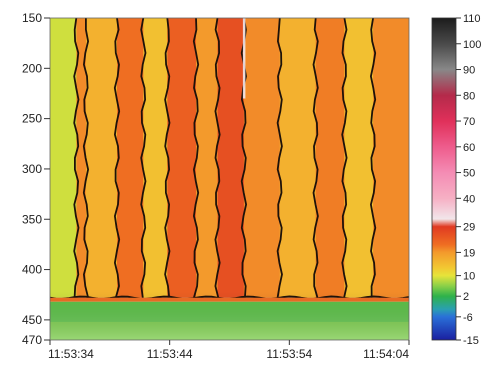 The width and height of the screenshot is (489, 372). What do you see at coordinates (289, 354) in the screenshot?
I see `x-tick-label-2: 11:53:54` at bounding box center [289, 354].